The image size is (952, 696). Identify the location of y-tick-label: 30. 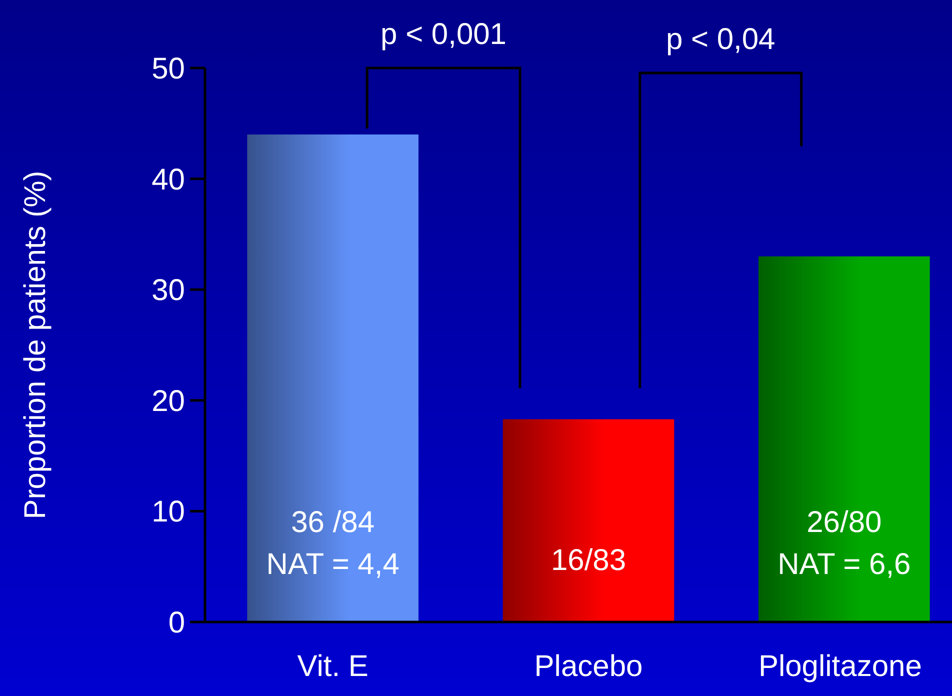
(168, 291).